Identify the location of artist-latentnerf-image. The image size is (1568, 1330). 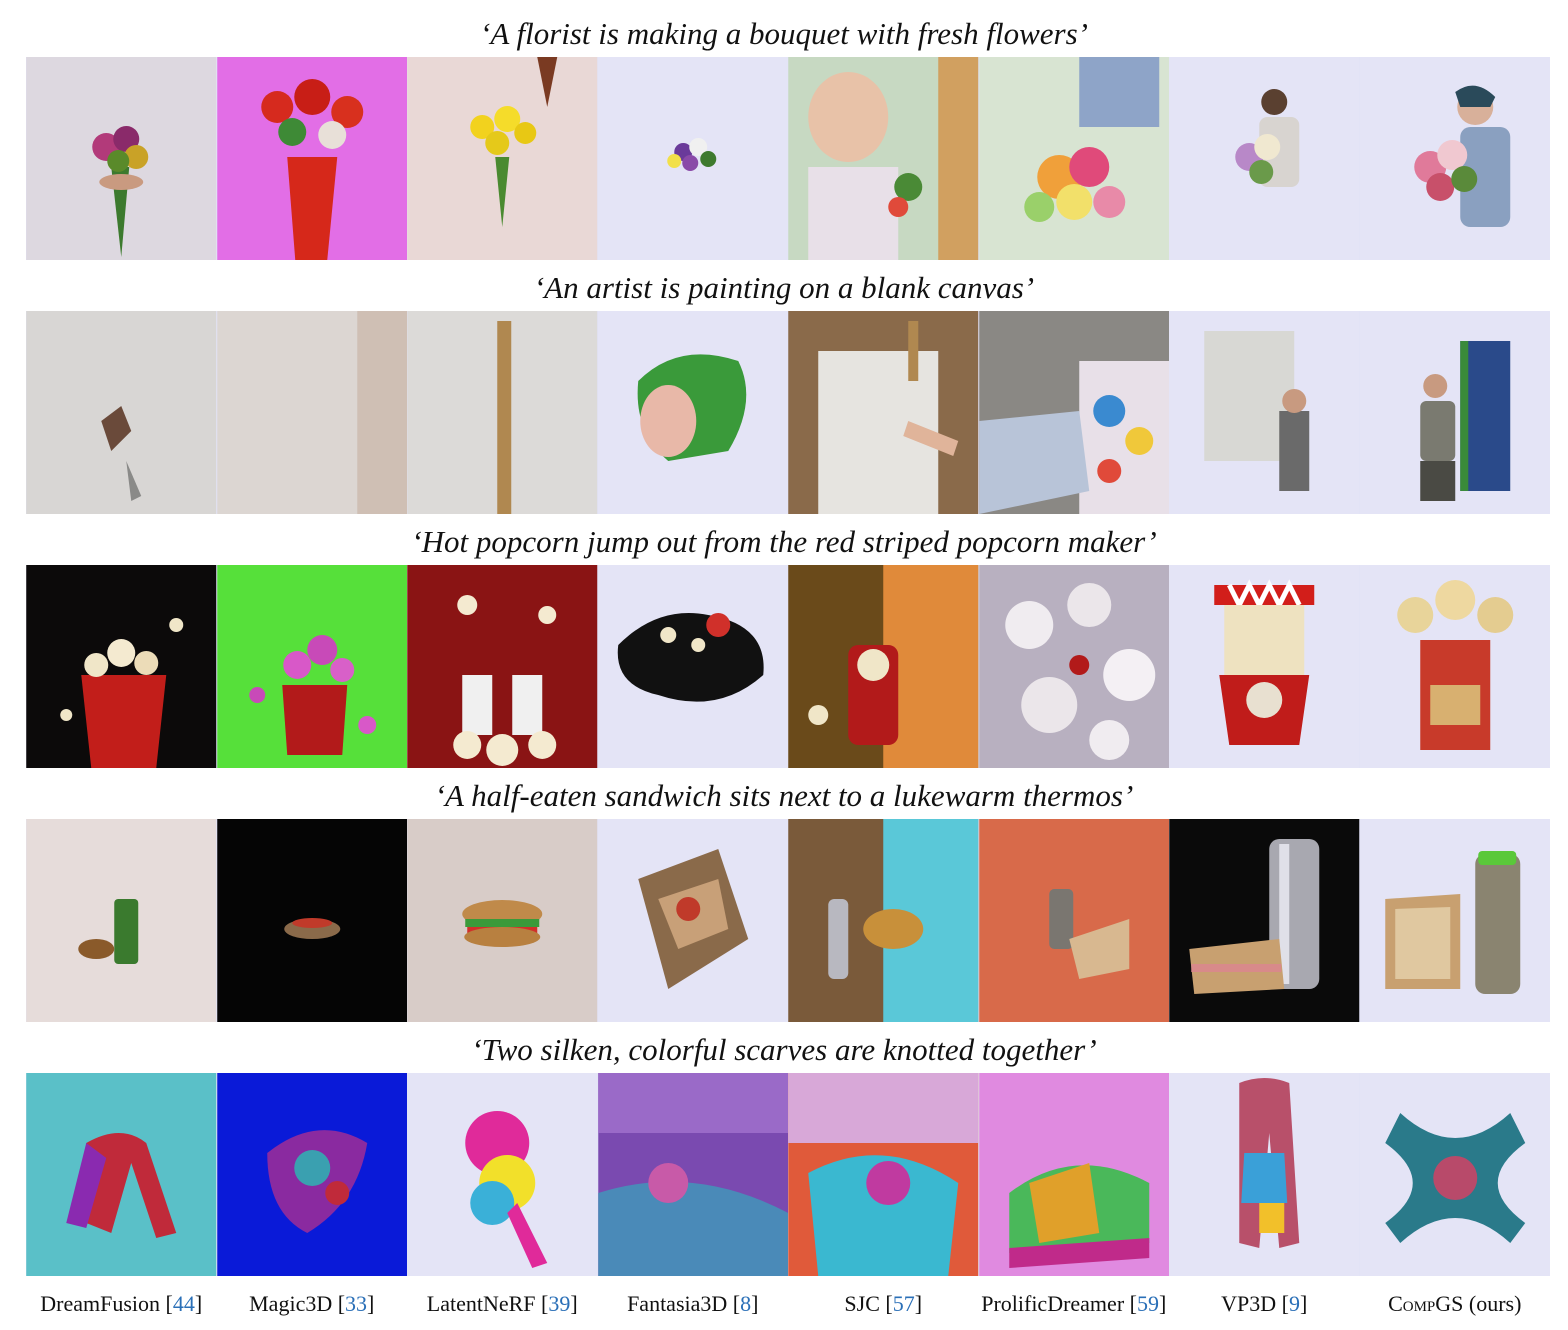
(502, 412).